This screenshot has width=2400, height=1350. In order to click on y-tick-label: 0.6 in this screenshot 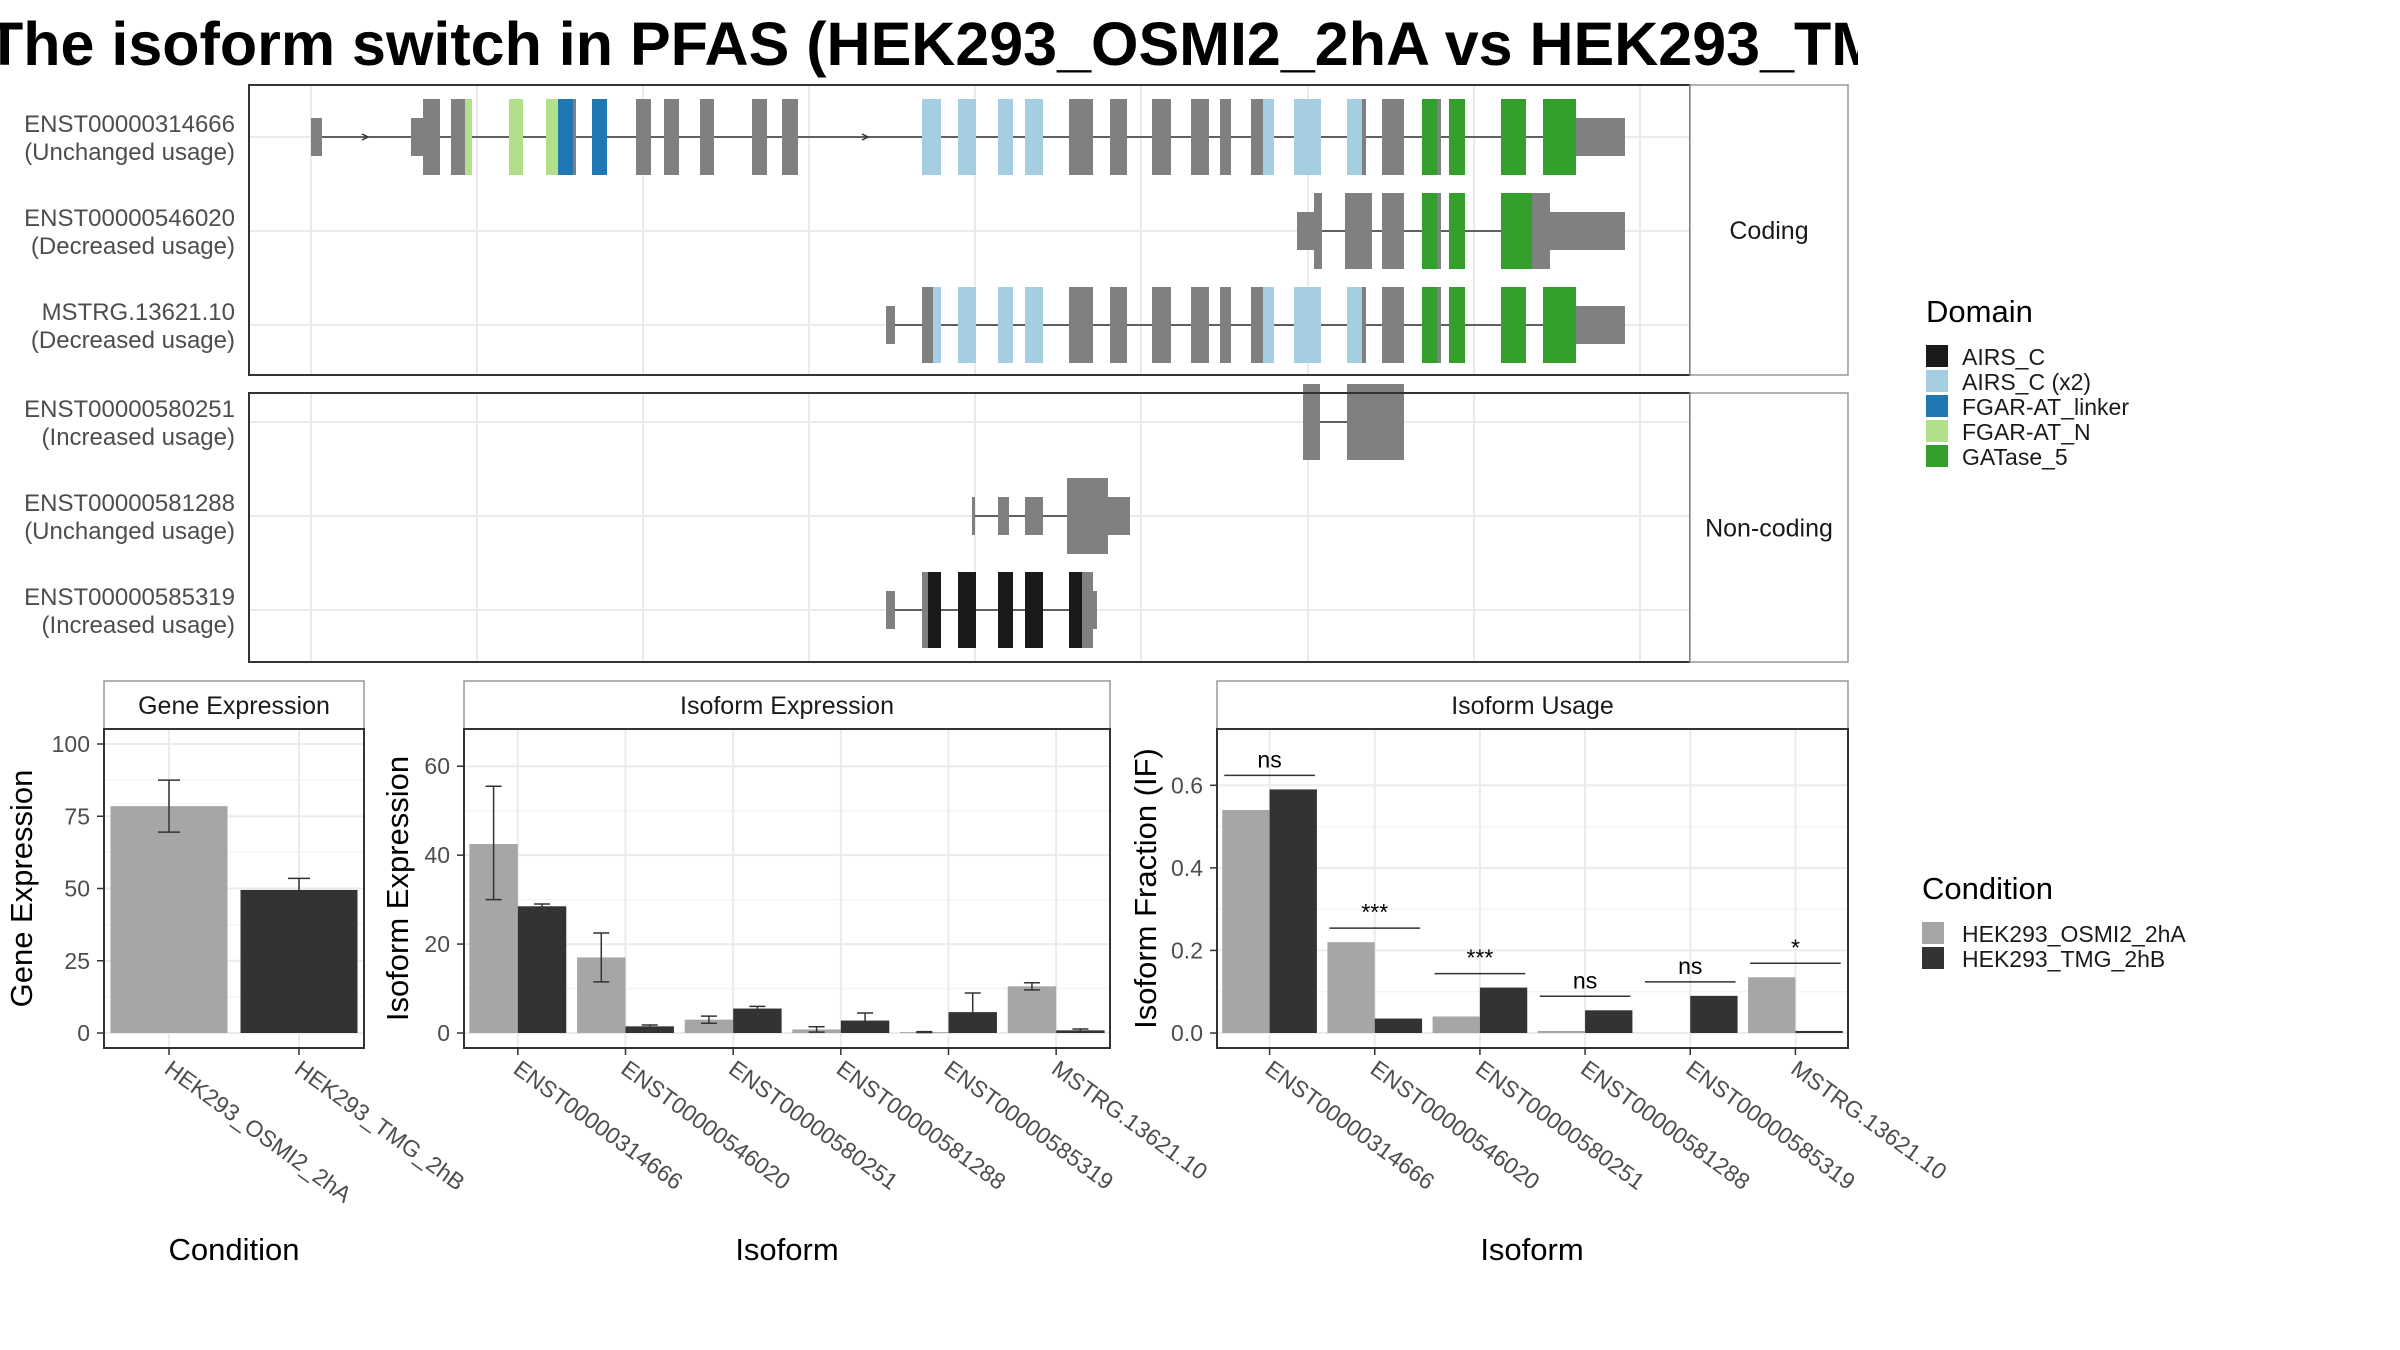, I will do `click(1187, 785)`.